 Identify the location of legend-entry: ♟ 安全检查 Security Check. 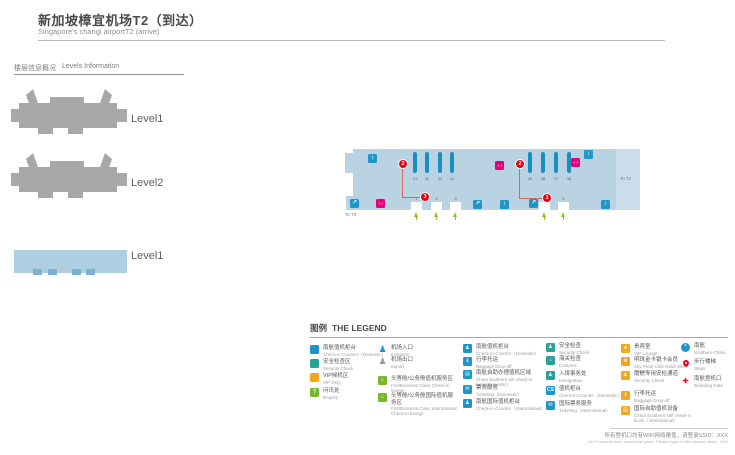
(586, 349).